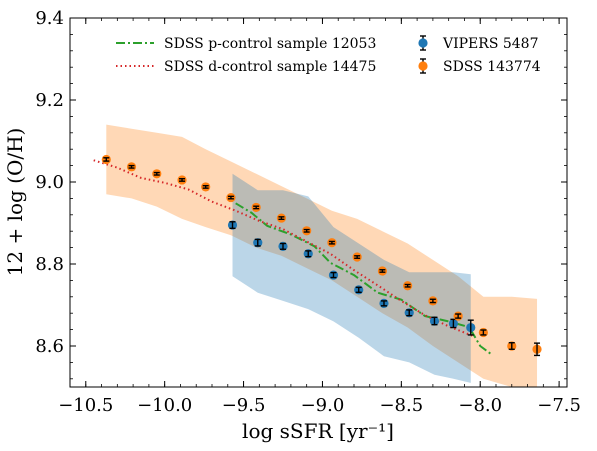 This screenshot has height=451, width=597. What do you see at coordinates (244, 405) in the screenshot?
I see `x-tick-label: −9.5` at bounding box center [244, 405].